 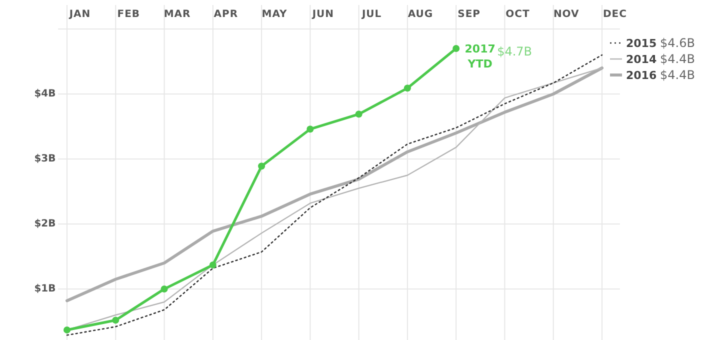 What do you see at coordinates (79, 14) in the screenshot?
I see `x-tick-label: JAN` at bounding box center [79, 14].